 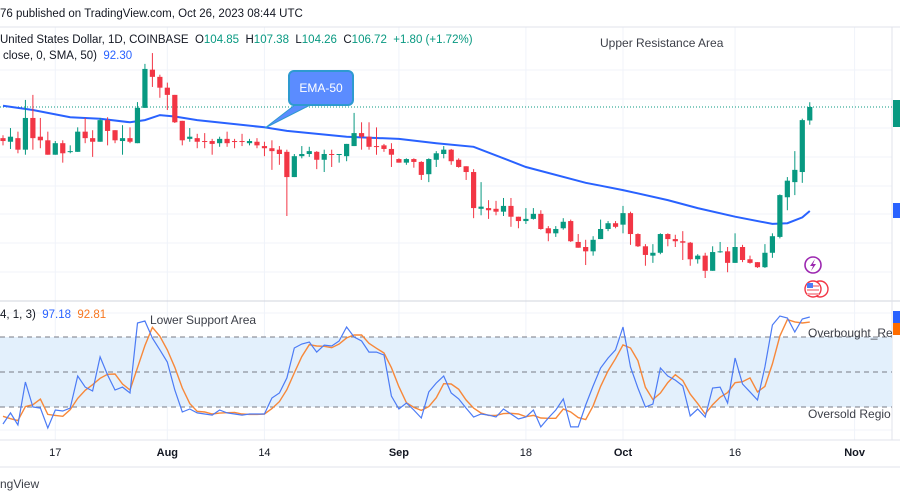 I want to click on lightning-event-icon, so click(x=813, y=265).